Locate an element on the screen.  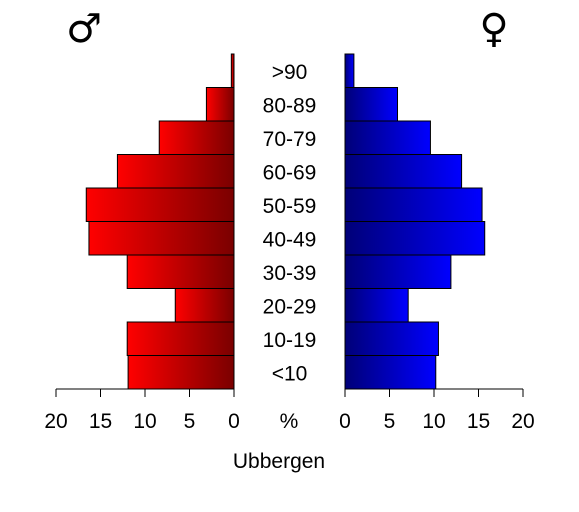
center-unit-label: % is located at coordinates (289, 421).